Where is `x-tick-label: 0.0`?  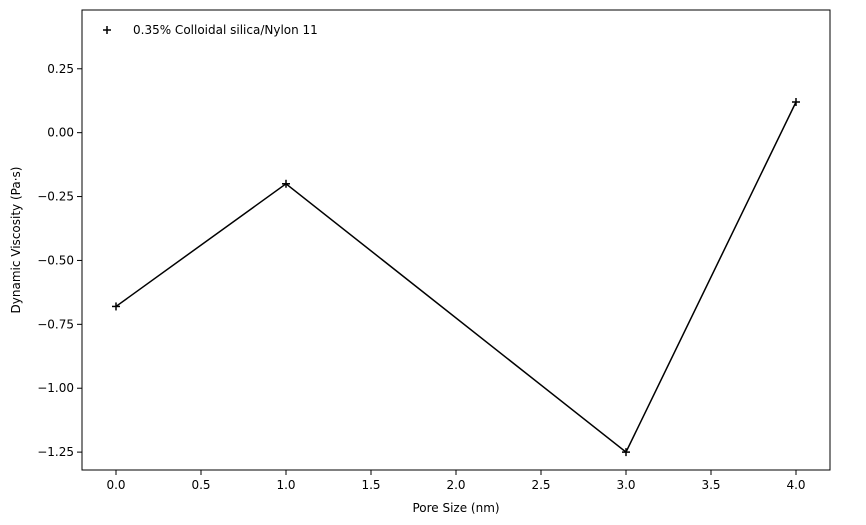
x-tick-label: 0.0 is located at coordinates (115, 485).